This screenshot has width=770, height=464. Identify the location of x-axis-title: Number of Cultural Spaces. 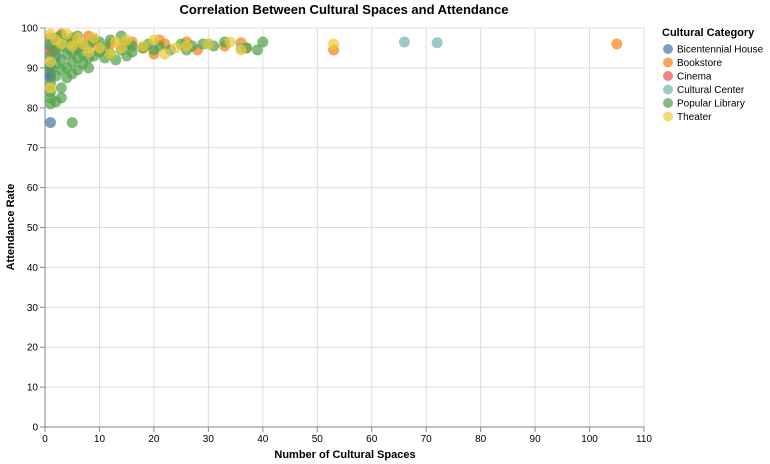
(344, 455).